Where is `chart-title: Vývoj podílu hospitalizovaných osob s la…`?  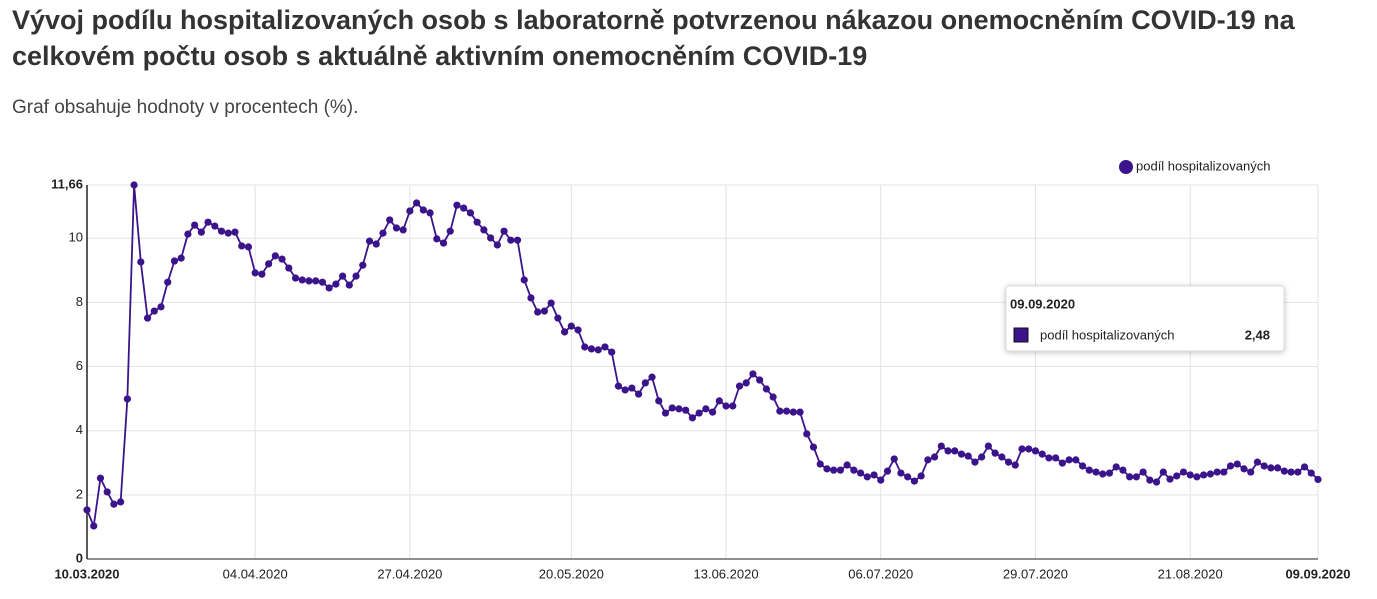 chart-title: Vývoj podílu hospitalizovaných osob s la… is located at coordinates (653, 38).